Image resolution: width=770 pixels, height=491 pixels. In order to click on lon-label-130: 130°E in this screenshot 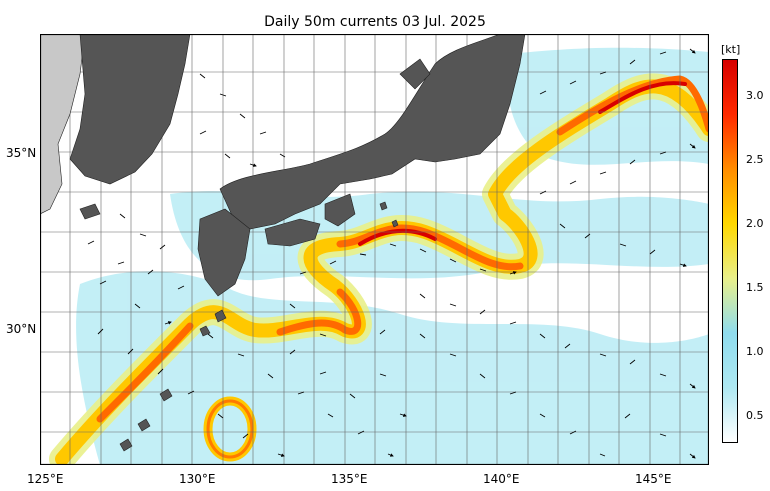, I will do `click(197, 479)`.